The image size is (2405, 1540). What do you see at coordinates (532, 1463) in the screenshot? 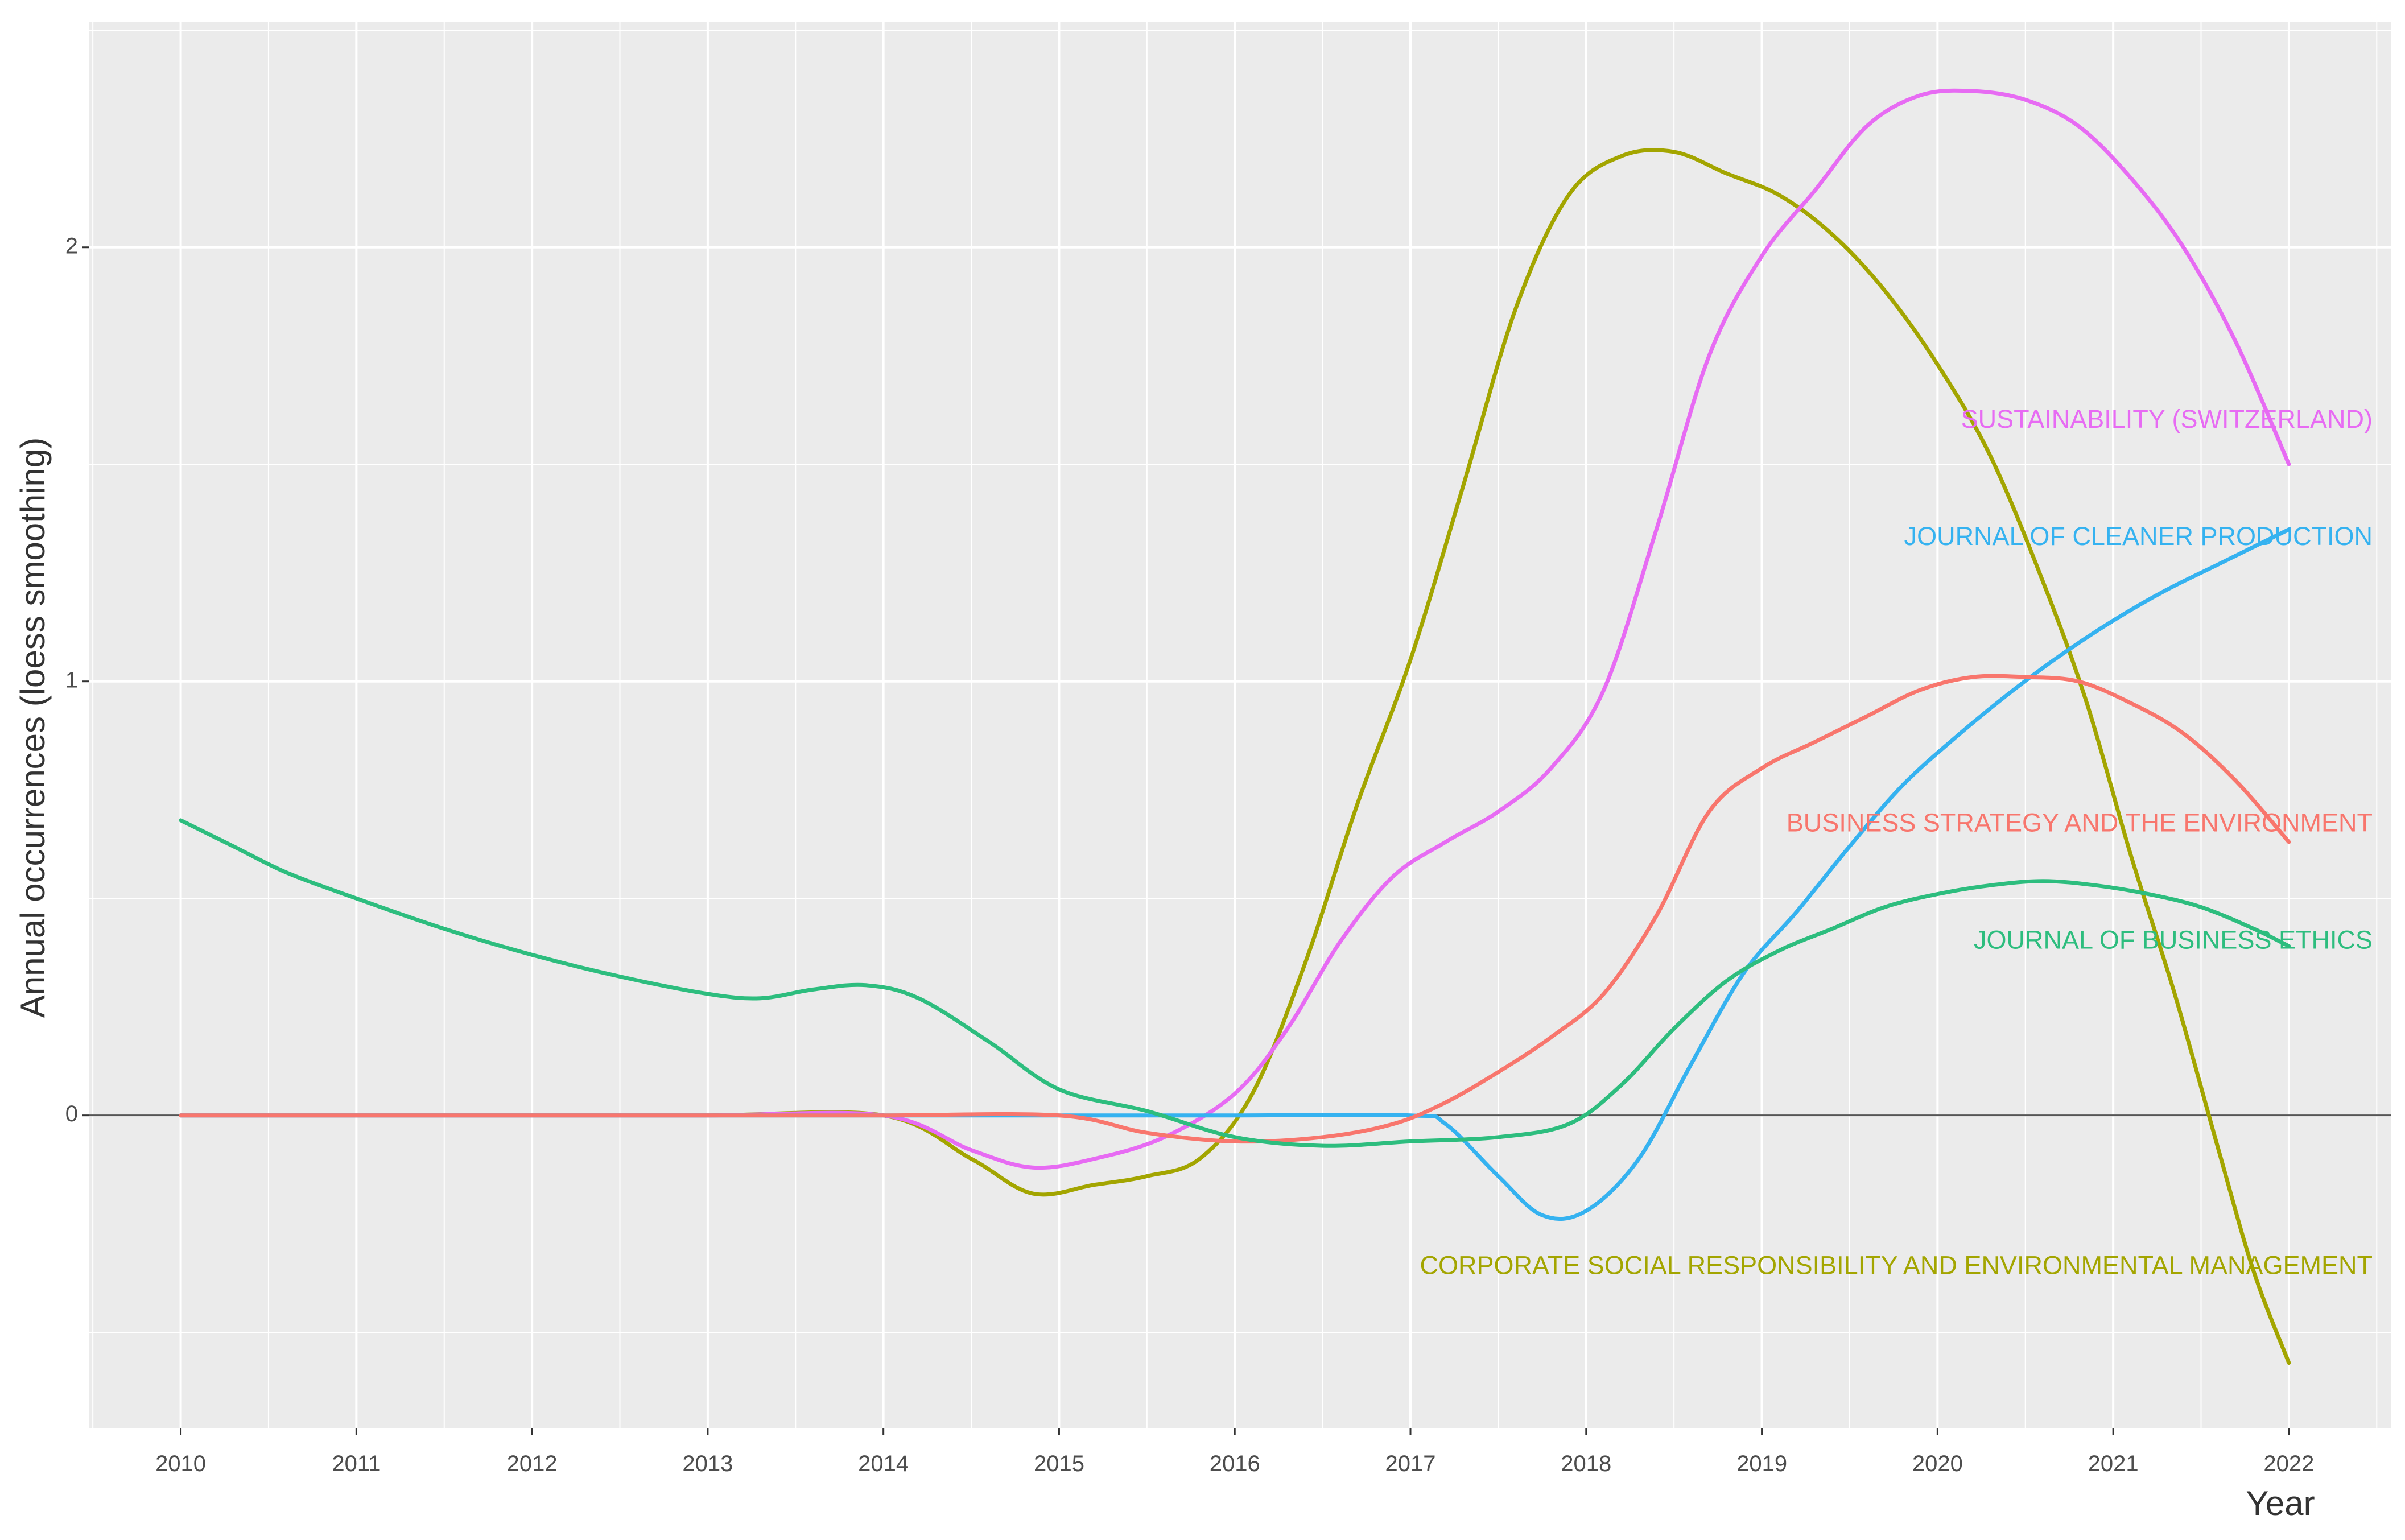
I see `x-tick-label: 2012` at bounding box center [532, 1463].